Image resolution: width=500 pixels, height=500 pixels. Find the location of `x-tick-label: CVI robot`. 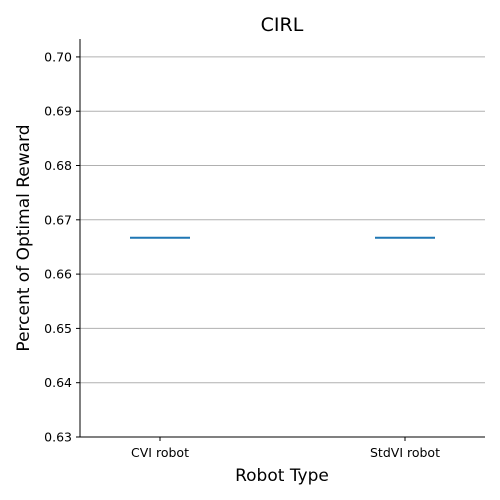

x-tick-label: CVI robot is located at coordinates (160, 452).